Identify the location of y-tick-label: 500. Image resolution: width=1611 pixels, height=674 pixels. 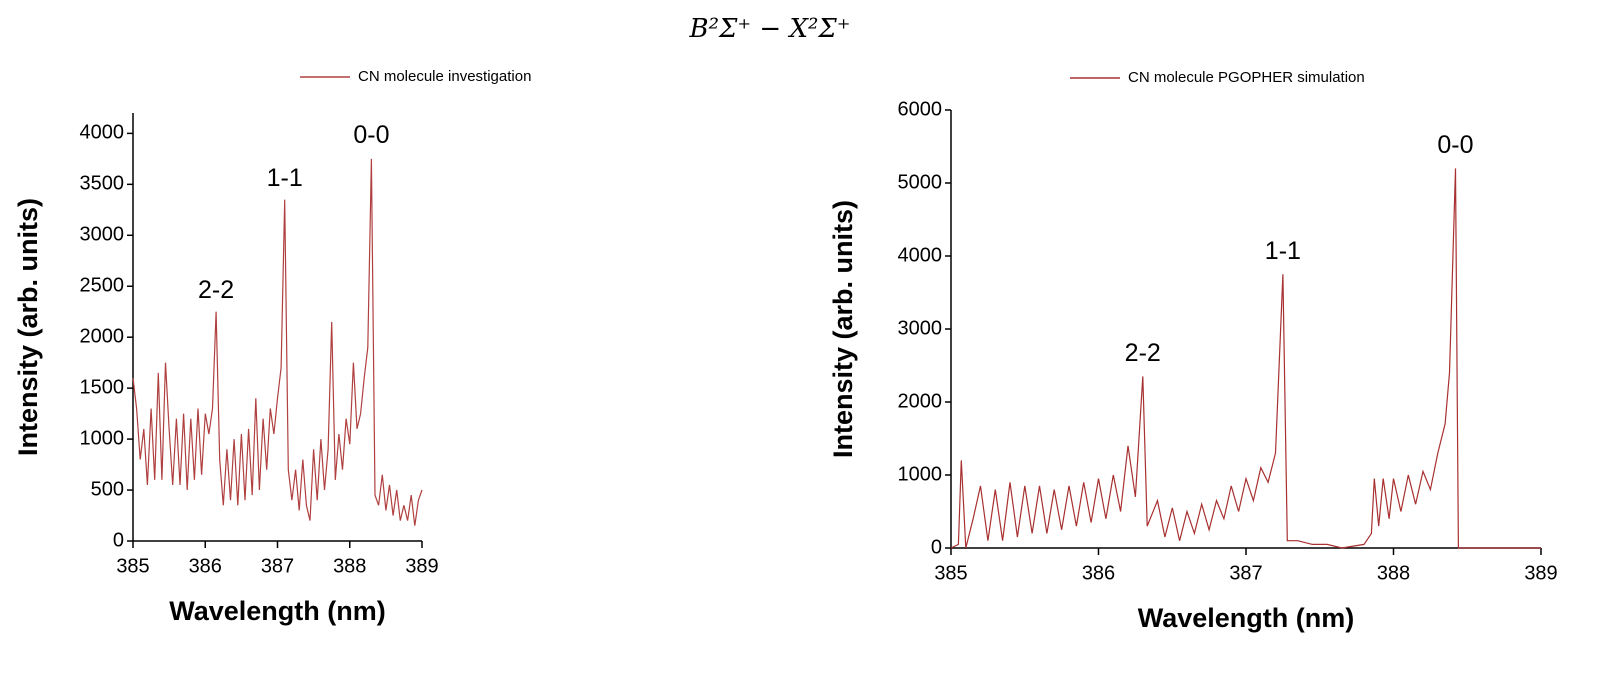
(107, 489).